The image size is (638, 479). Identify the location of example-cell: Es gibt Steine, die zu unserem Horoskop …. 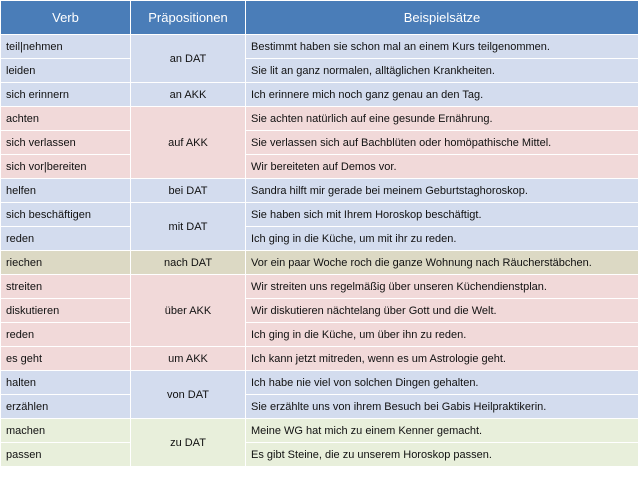
(441, 454).